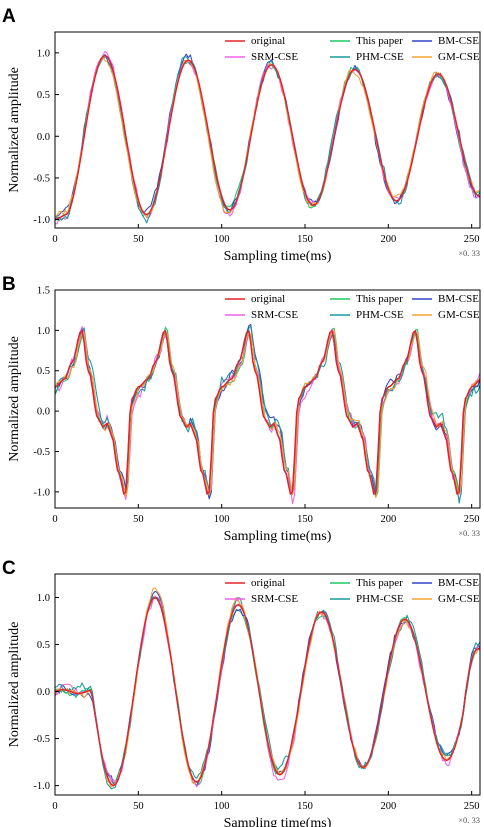  Describe the element at coordinates (43, 291) in the screenshot. I see `y-tick-label: 1.5` at that location.